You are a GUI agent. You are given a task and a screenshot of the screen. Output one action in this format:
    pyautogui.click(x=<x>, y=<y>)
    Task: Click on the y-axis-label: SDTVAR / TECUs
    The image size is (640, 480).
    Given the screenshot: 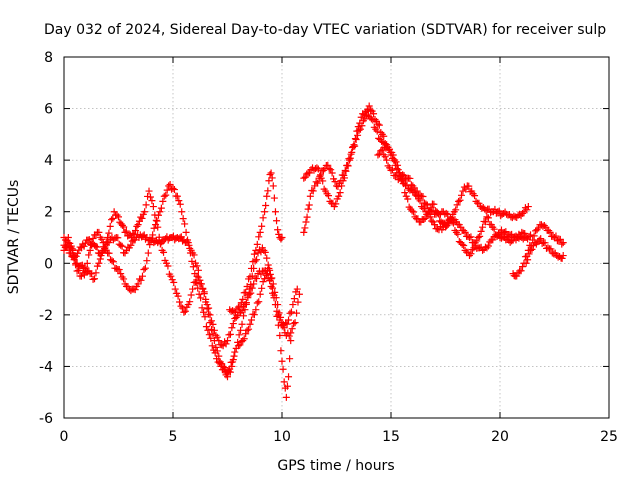 What is the action you would take?
    pyautogui.click(x=14, y=237)
    